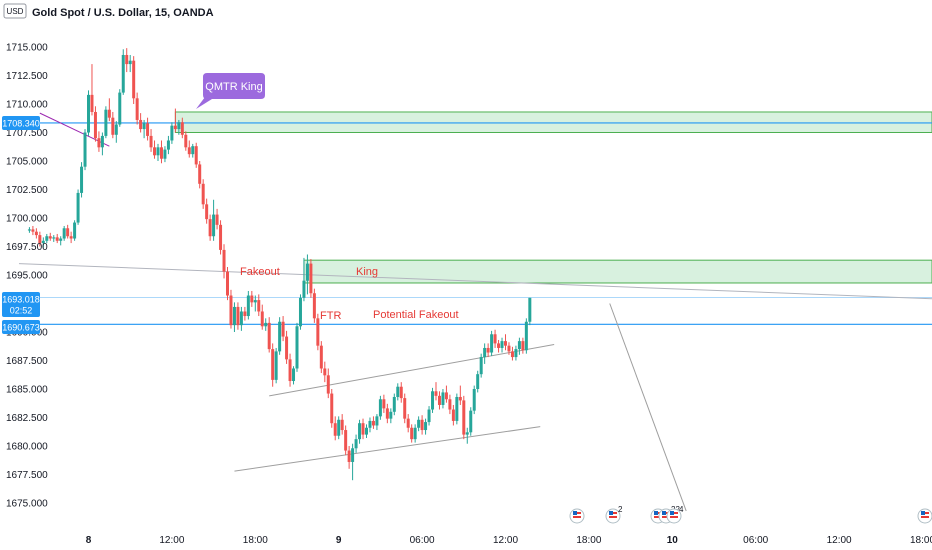 The image size is (932, 550). I want to click on bar-countdown: 02:52, so click(21, 311).